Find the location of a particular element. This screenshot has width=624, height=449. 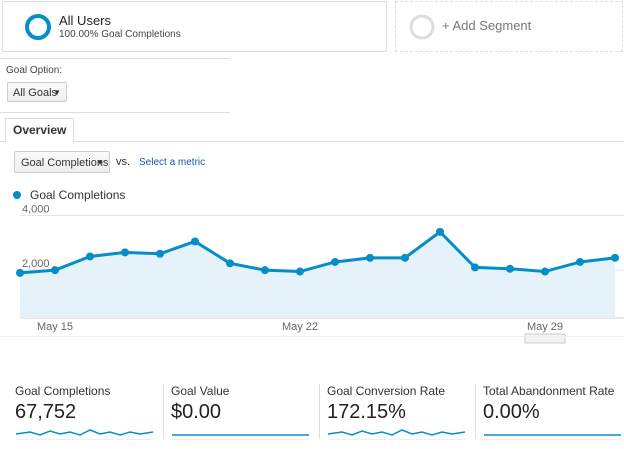

goal-value: All Goals is located at coordinates (35, 93).